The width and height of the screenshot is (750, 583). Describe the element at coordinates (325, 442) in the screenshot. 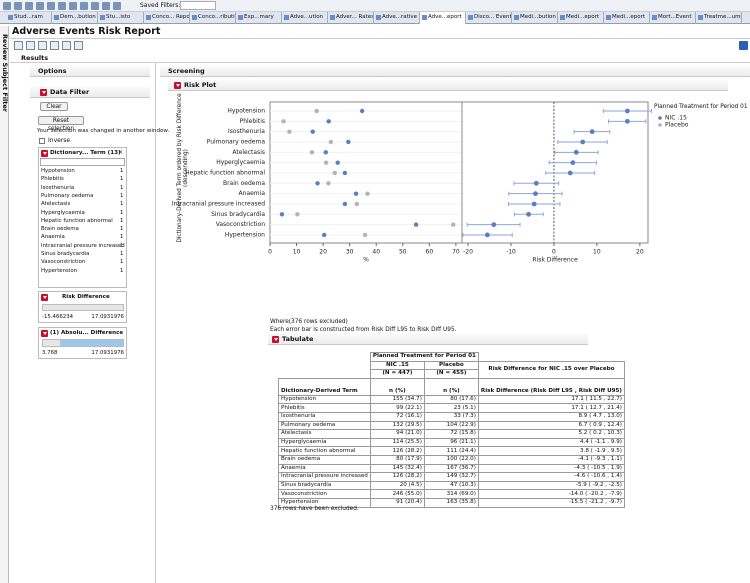

I see `table-cell: Hyperglycaemia` at that location.